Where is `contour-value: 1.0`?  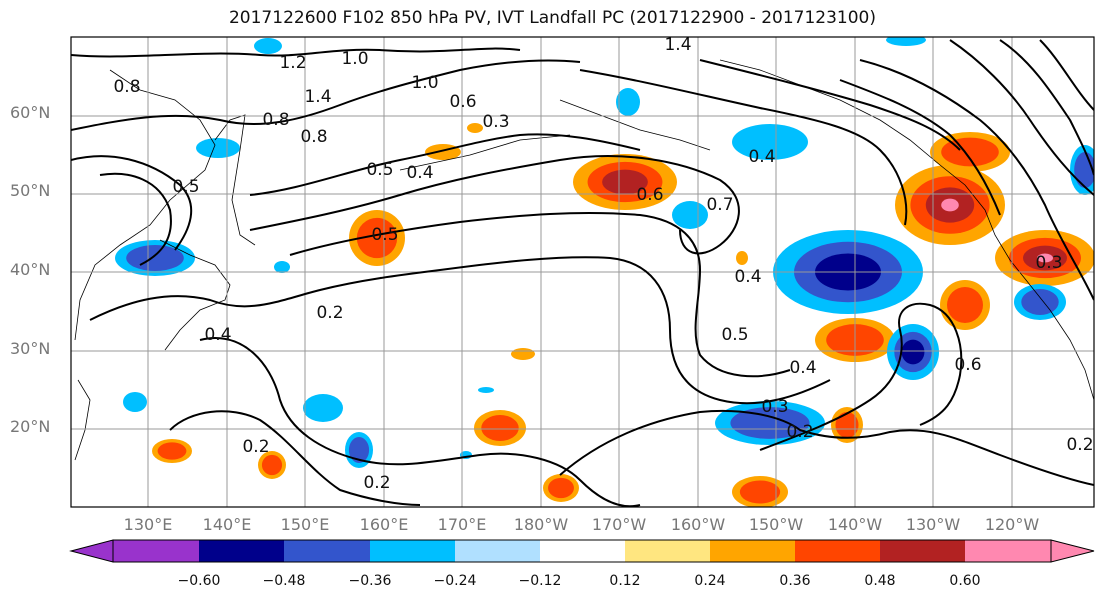
contour-value: 1.0 is located at coordinates (354, 59).